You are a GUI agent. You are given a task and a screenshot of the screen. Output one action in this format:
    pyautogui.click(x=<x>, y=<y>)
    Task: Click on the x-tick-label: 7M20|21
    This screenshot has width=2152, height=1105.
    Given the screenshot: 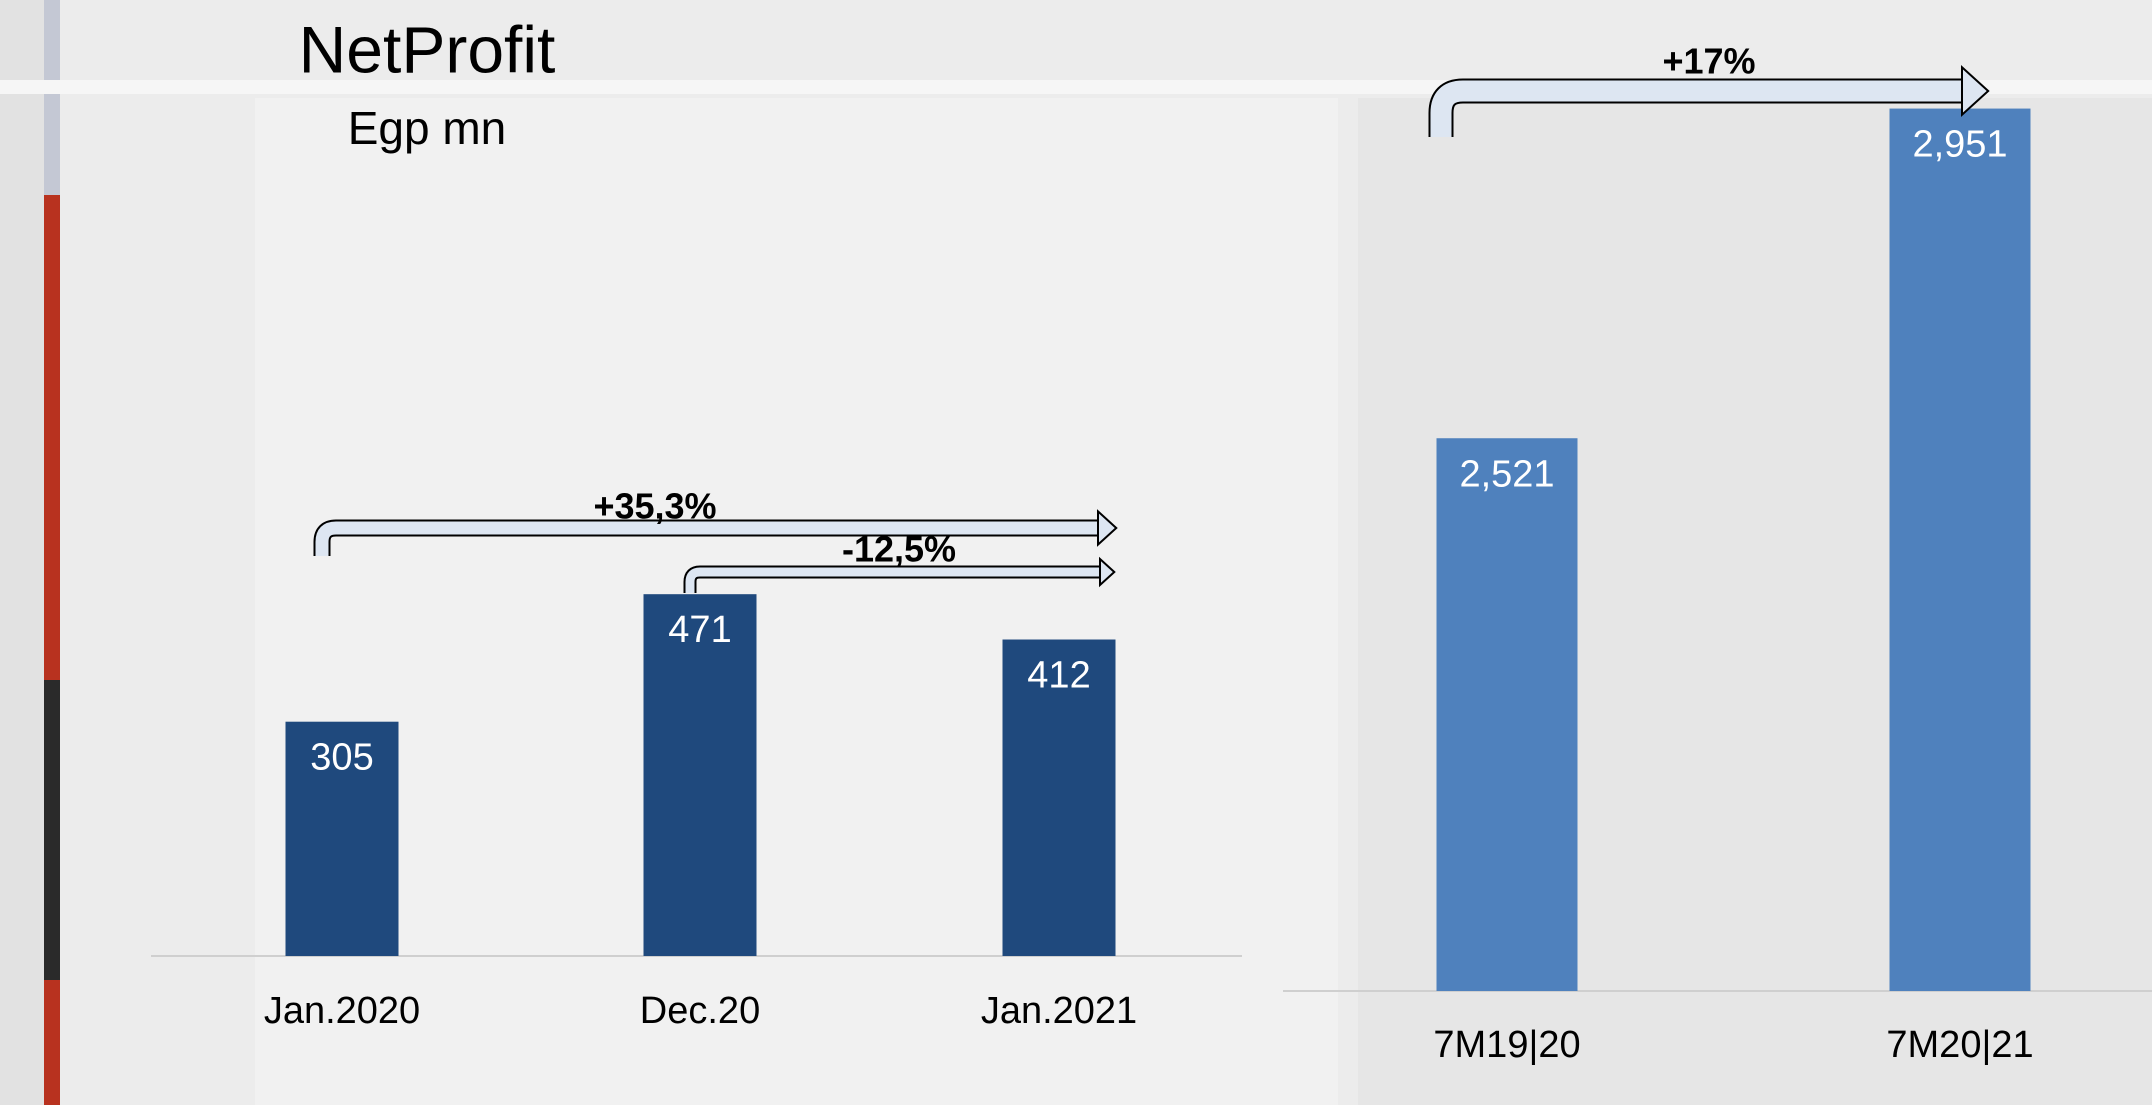 What is the action you would take?
    pyautogui.click(x=1959, y=1045)
    